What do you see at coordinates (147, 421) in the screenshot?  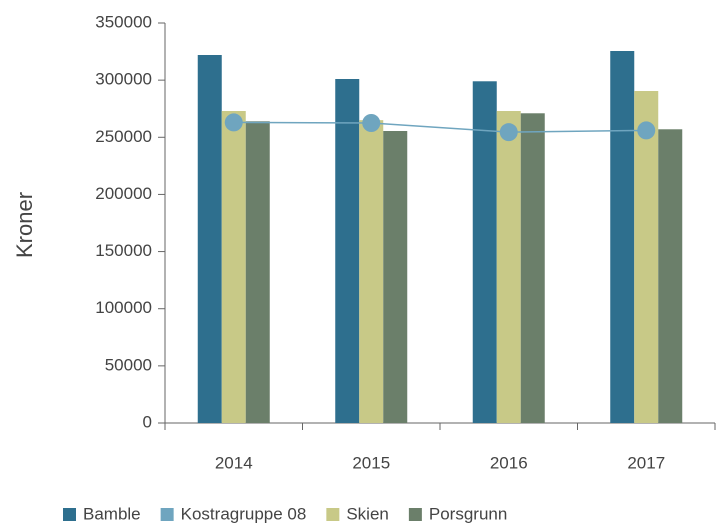 I see `y-tick-label: 0` at bounding box center [147, 421].